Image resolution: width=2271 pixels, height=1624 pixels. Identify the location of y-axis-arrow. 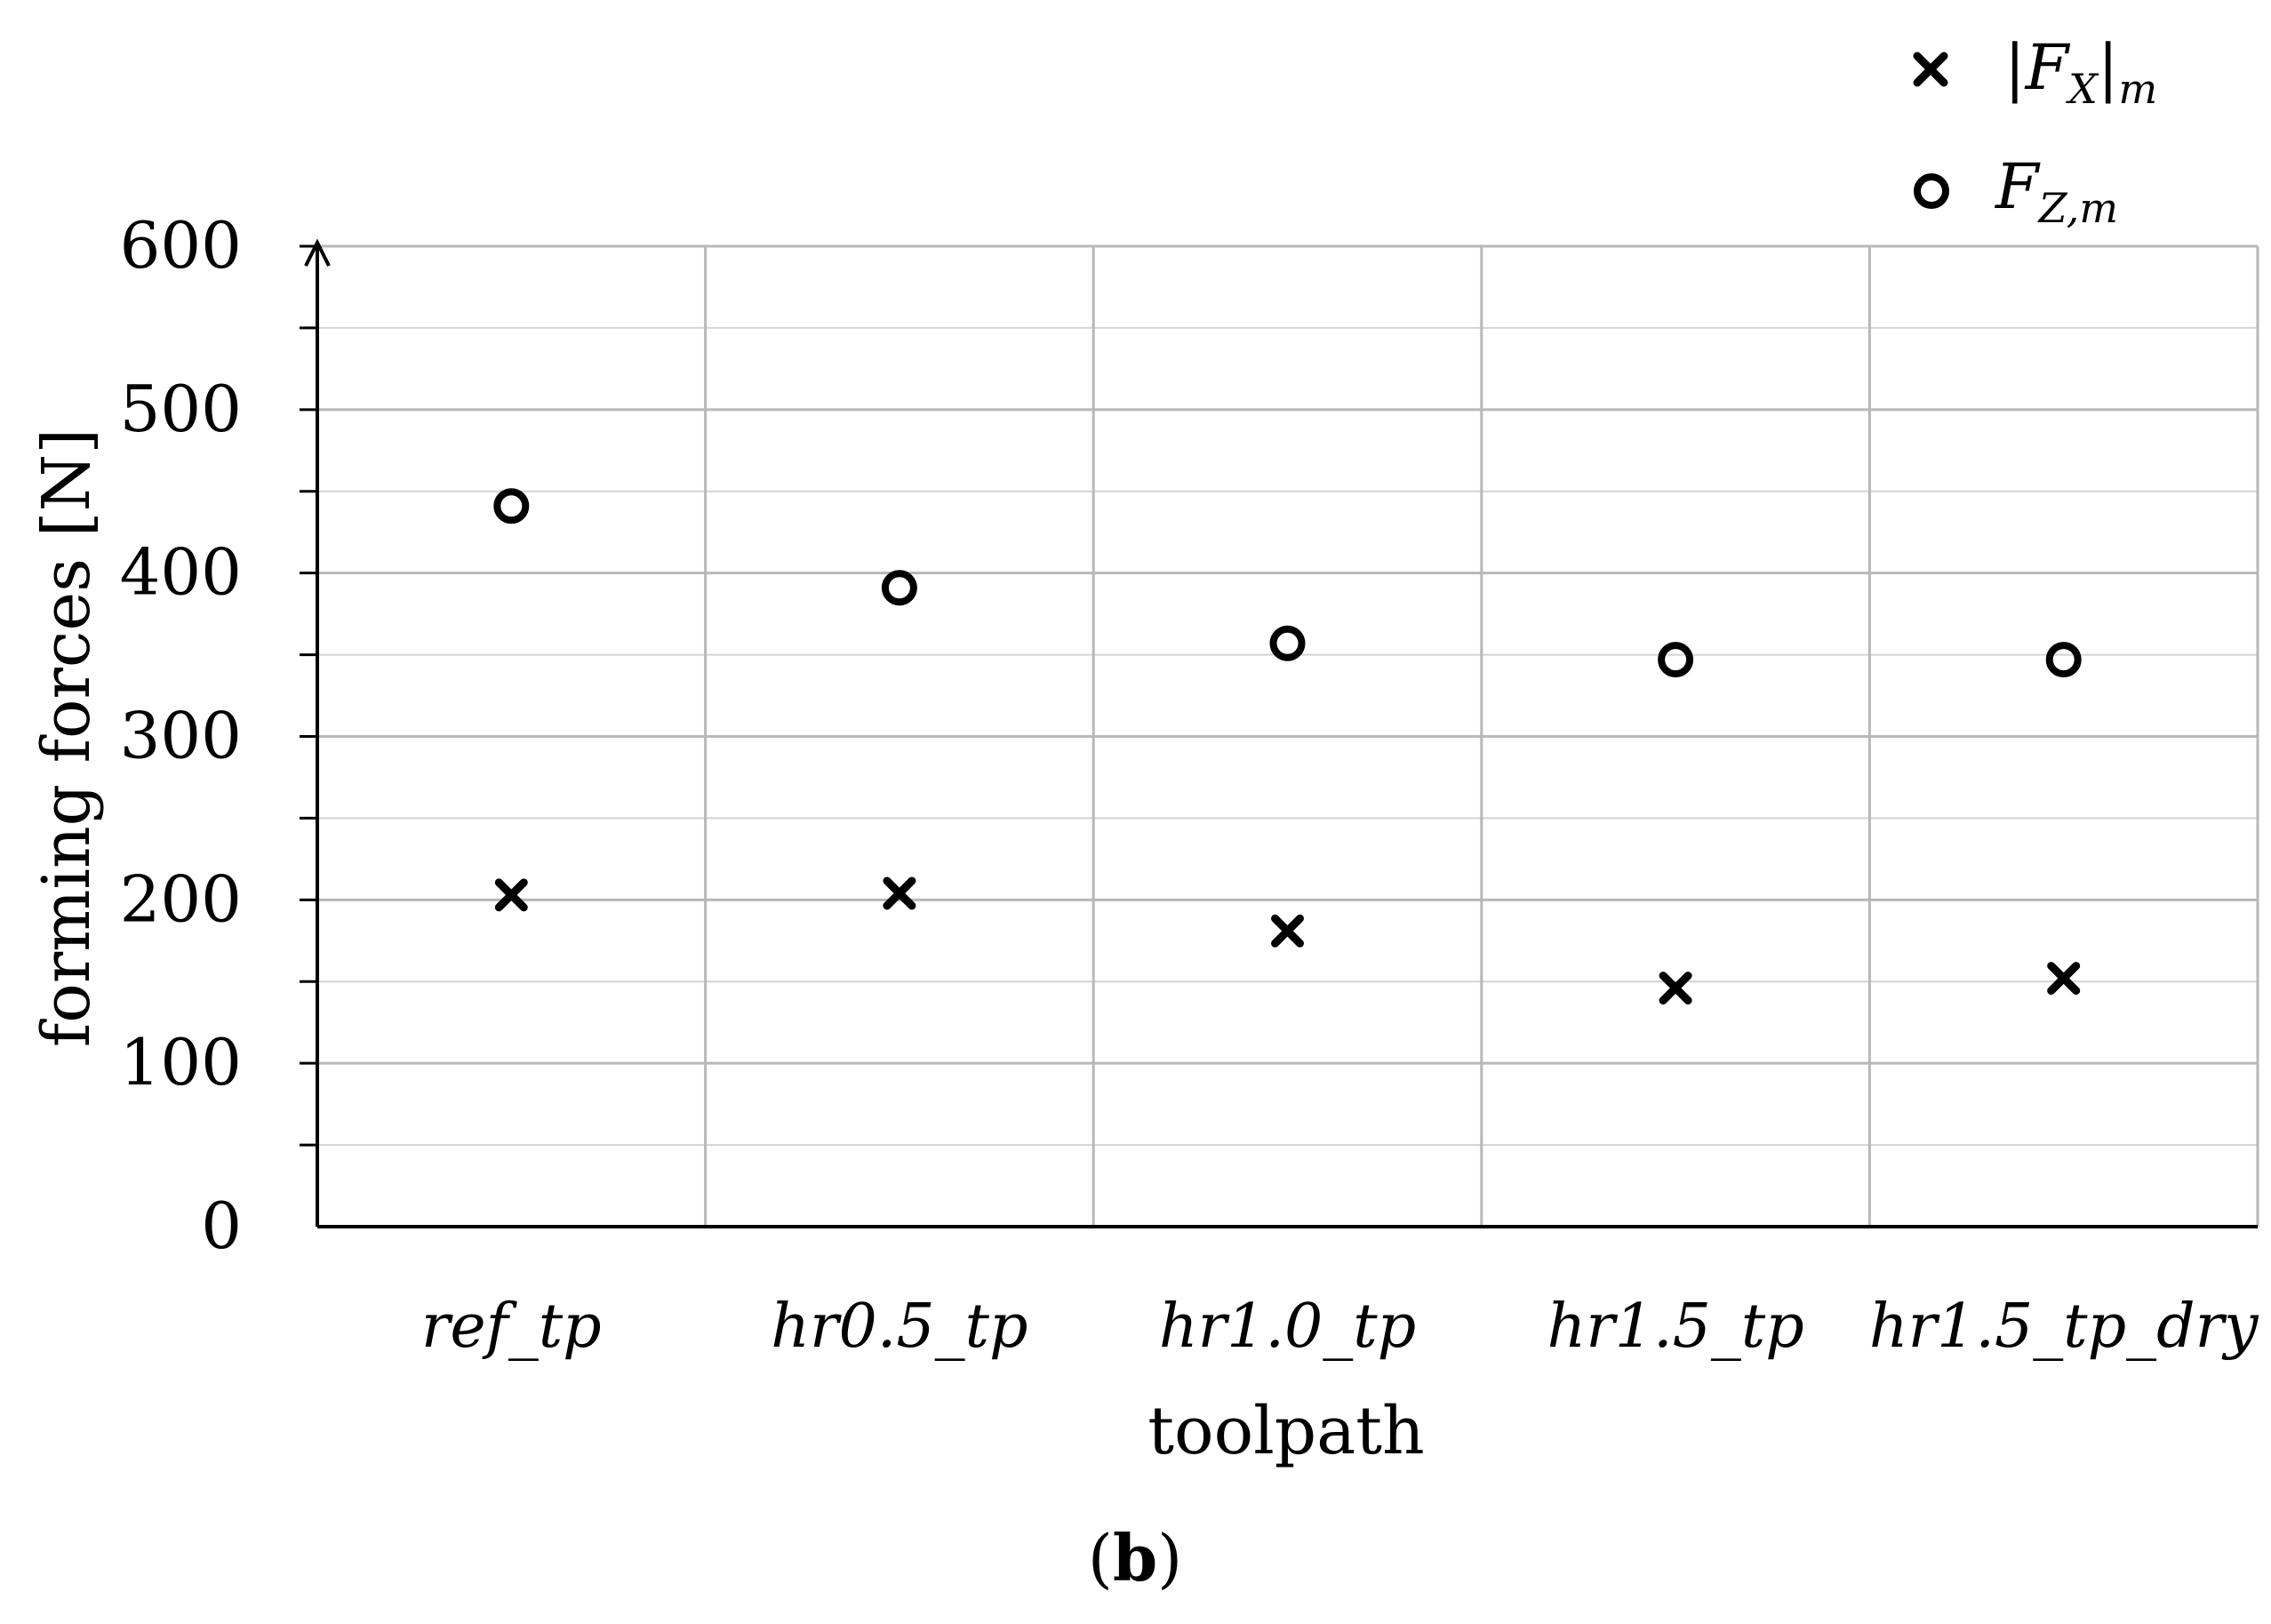
(317, 252).